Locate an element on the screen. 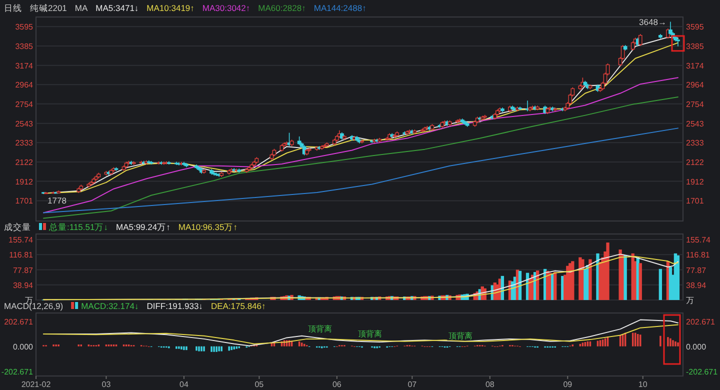 The width and height of the screenshot is (720, 390). text: MA144:2488↑ is located at coordinates (340, 8).